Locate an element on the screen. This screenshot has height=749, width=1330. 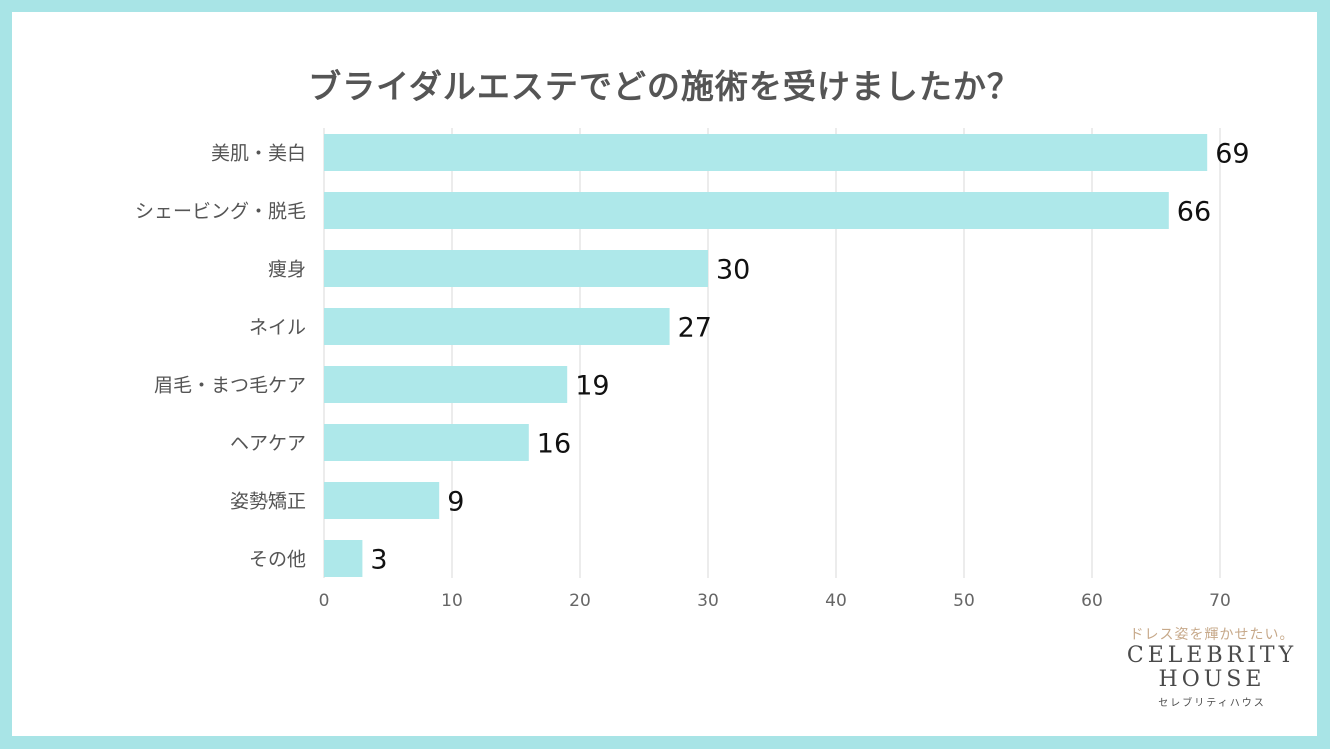
brand-logo: ドレス姿を輝かせたい。 CELEBRITY HOUSE セレブリティハウス is located at coordinates (1212, 666).